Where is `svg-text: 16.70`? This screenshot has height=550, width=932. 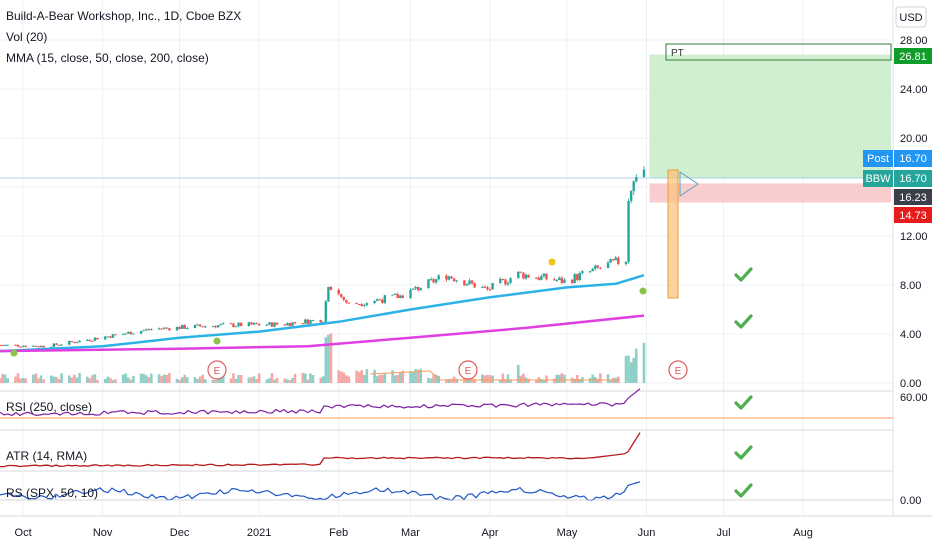
svg-text: 16.70 is located at coordinates (913, 159).